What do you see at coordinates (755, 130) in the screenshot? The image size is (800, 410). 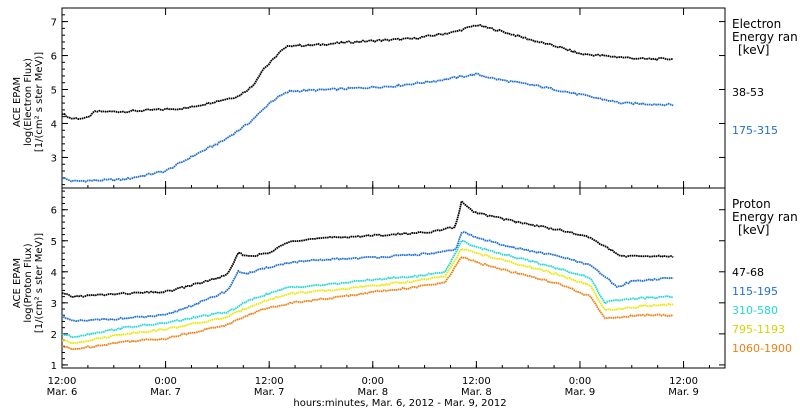 I see `electron-legend-item: 175-315` at bounding box center [755, 130].